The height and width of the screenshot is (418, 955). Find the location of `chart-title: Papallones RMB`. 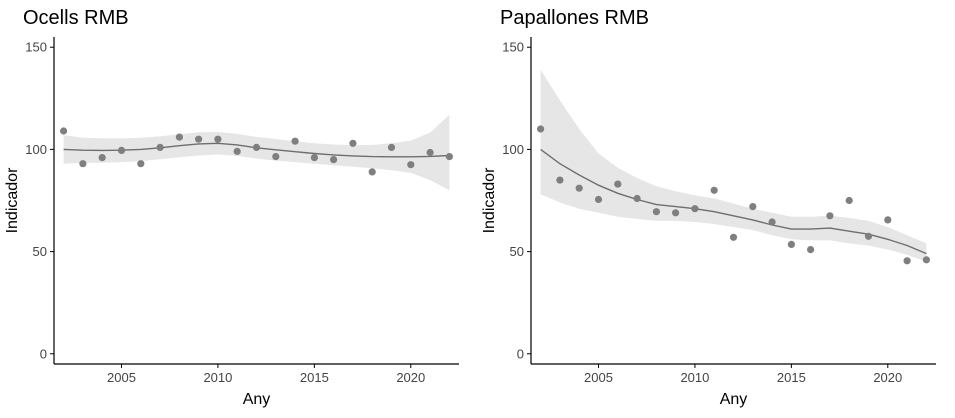

chart-title: Papallones RMB is located at coordinates (574, 18).